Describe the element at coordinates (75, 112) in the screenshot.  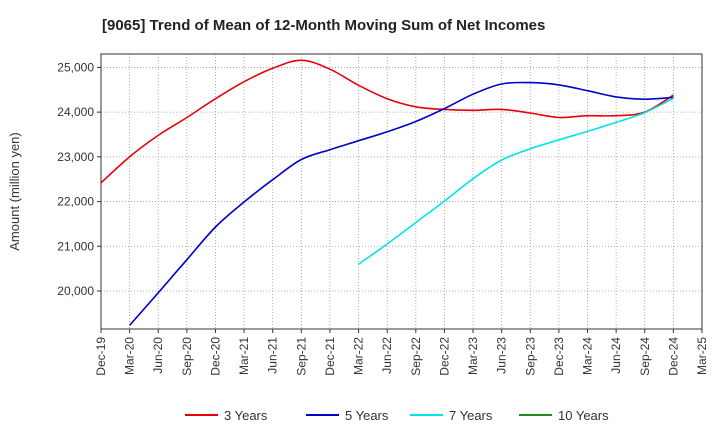
I see `y-tick-label: 24,000` at that location.